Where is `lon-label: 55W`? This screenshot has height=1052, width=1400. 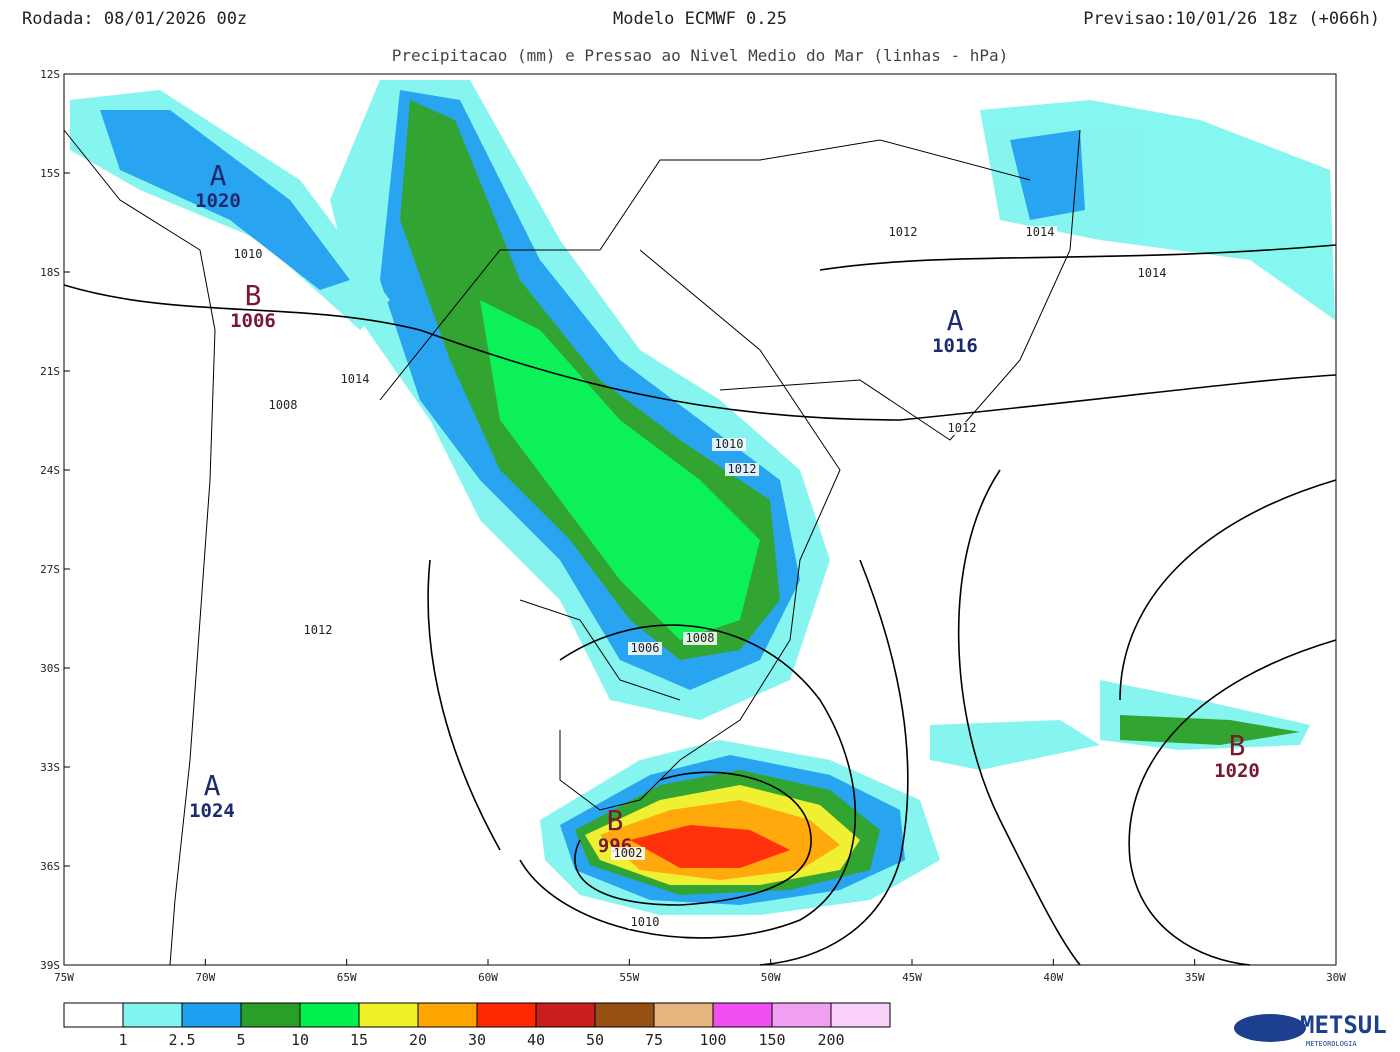 lon-label: 55W is located at coordinates (629, 977).